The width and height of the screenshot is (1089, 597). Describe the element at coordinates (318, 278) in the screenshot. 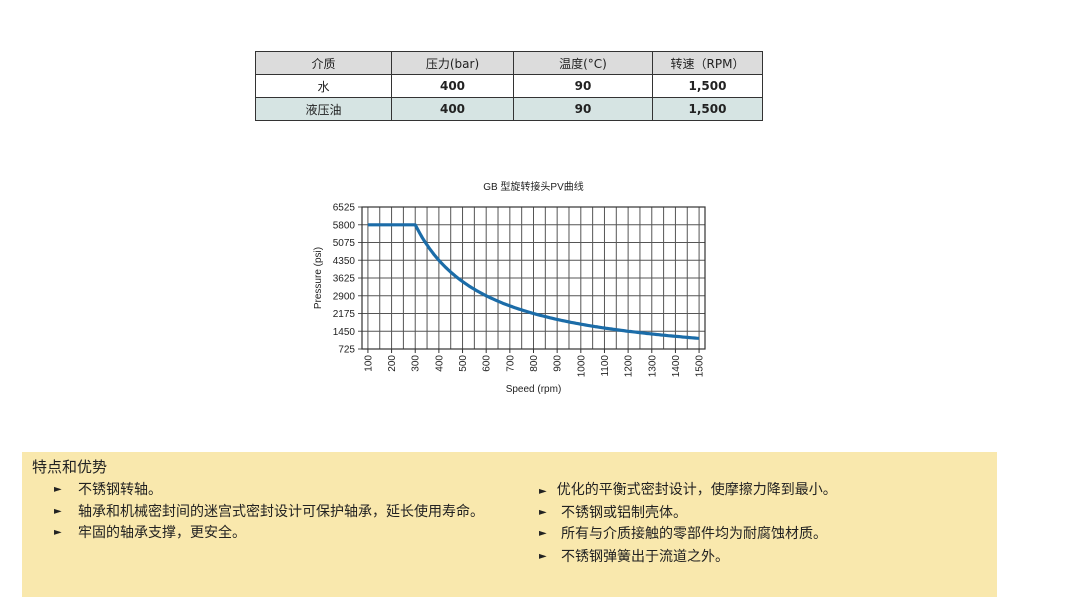

I see `y-axis-label: Pressure (psi)` at that location.